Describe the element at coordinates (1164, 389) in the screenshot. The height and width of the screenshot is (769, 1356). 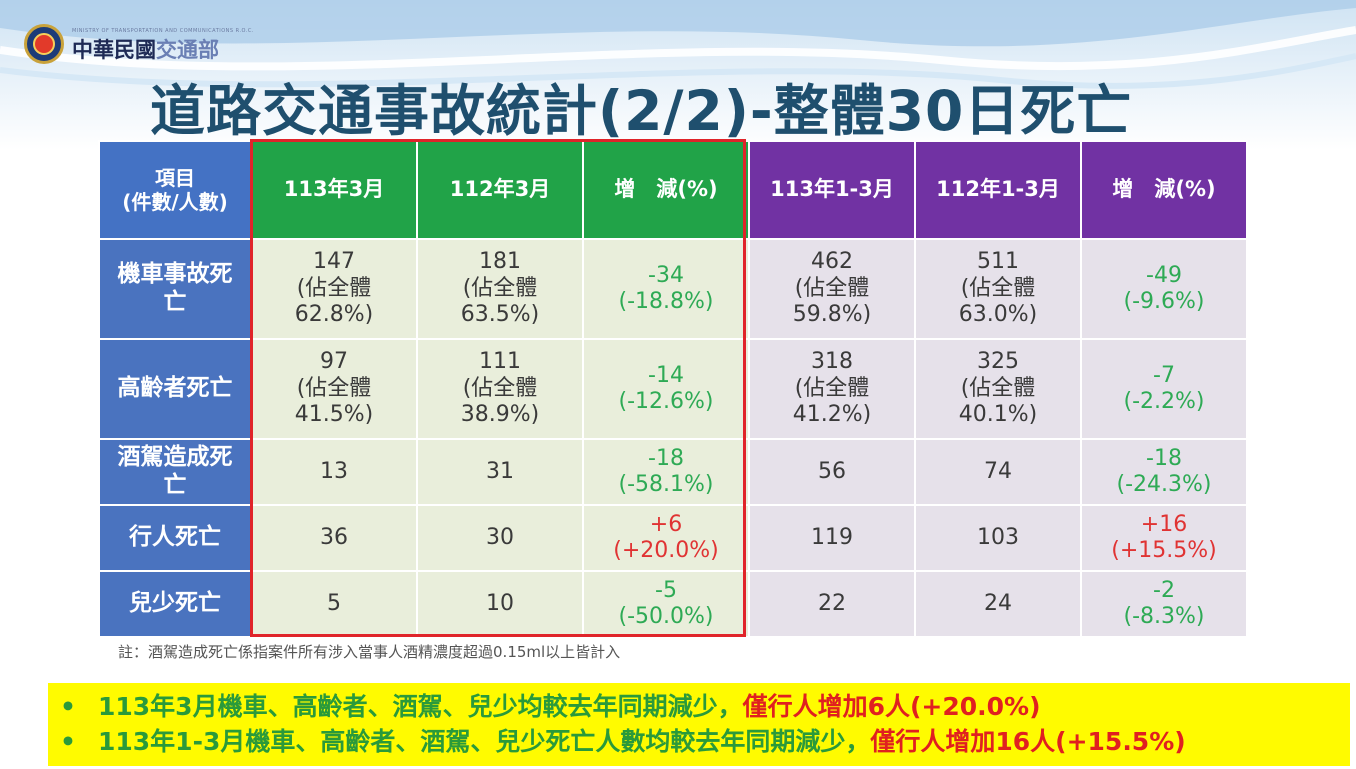
I see `cell-jan-mar-change: -7 (-2.2%)` at that location.